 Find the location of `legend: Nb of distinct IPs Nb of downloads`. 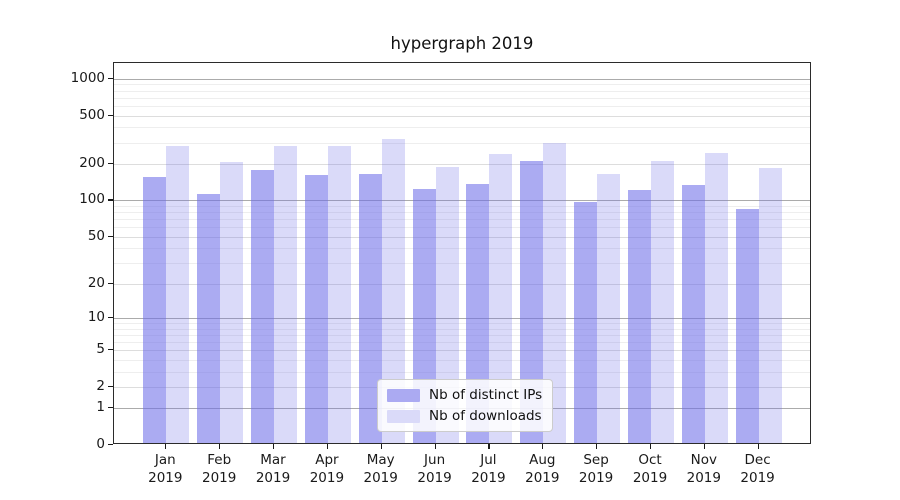

legend: Nb of distinct IPs Nb of downloads is located at coordinates (465, 405).